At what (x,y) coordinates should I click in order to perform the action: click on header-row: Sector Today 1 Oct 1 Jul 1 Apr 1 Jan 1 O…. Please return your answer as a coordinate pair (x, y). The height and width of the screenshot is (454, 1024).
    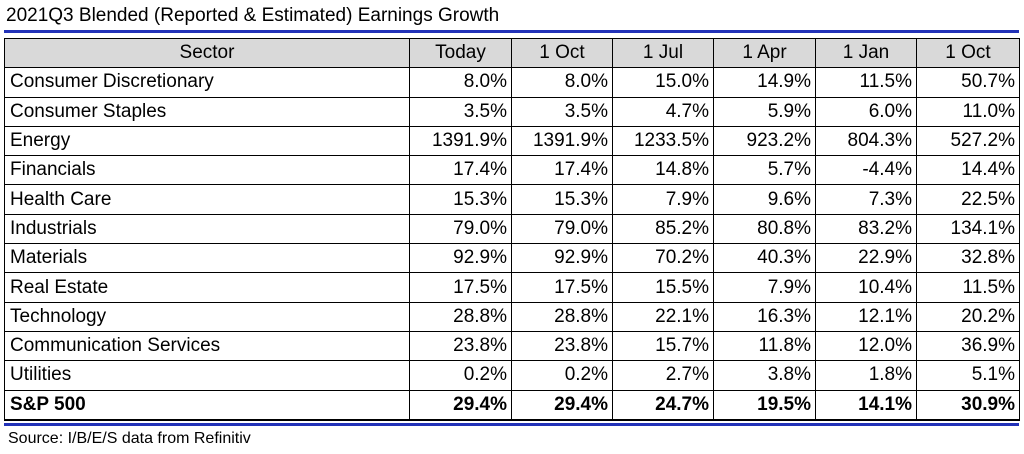
    Looking at the image, I should click on (512, 53).